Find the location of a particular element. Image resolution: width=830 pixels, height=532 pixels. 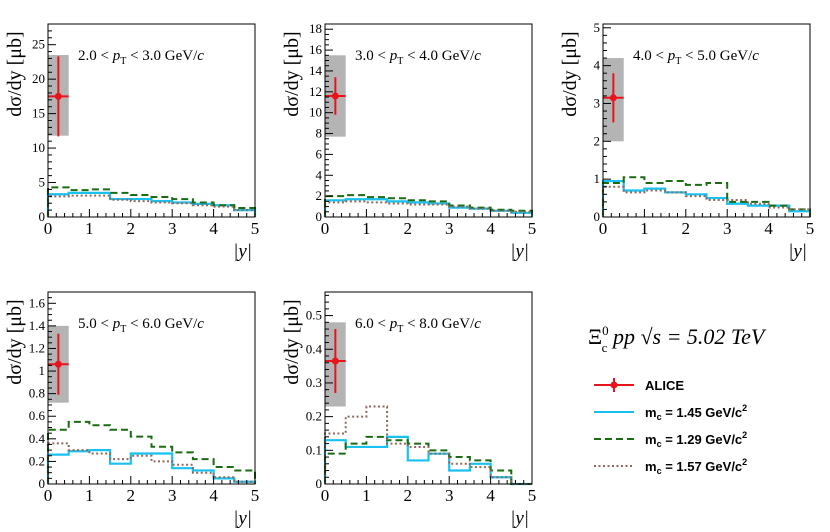

annotation-particle: Ξ is located at coordinates (595, 336).